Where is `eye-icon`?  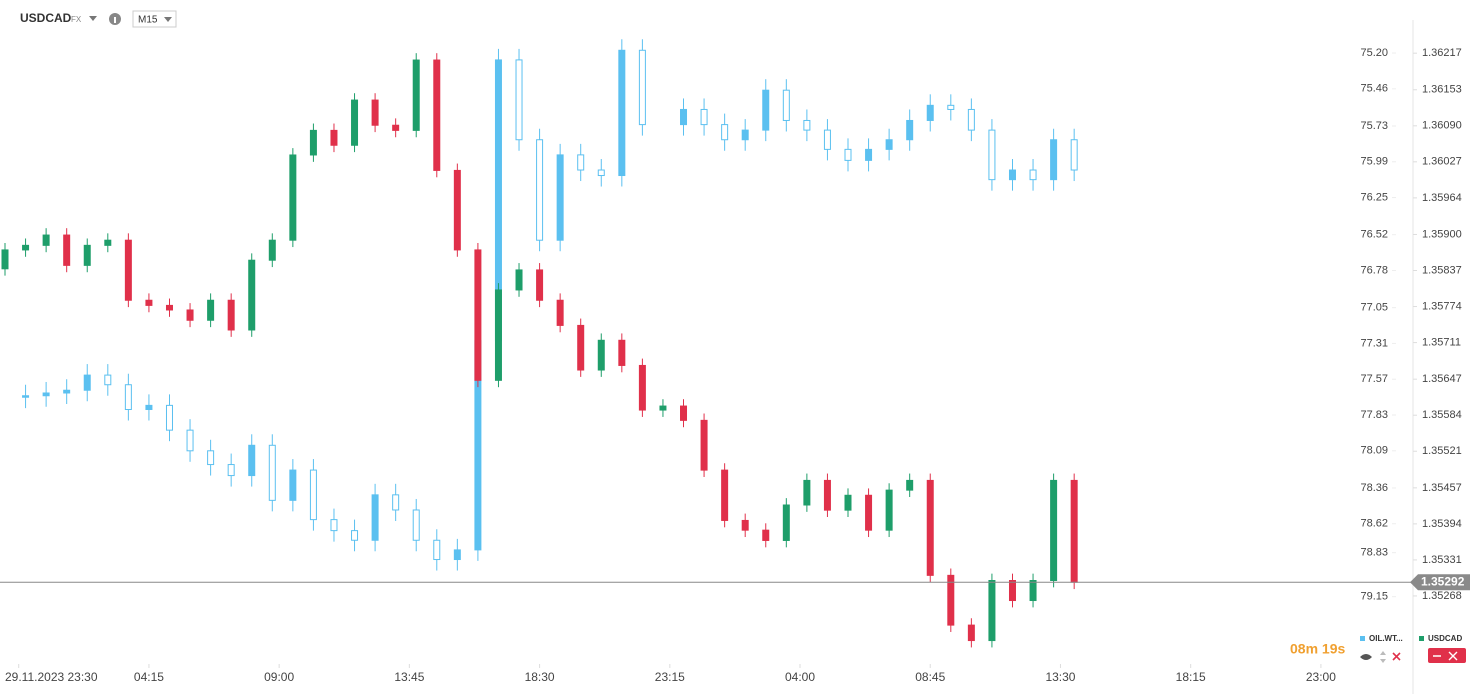 eye-icon is located at coordinates (1366, 657).